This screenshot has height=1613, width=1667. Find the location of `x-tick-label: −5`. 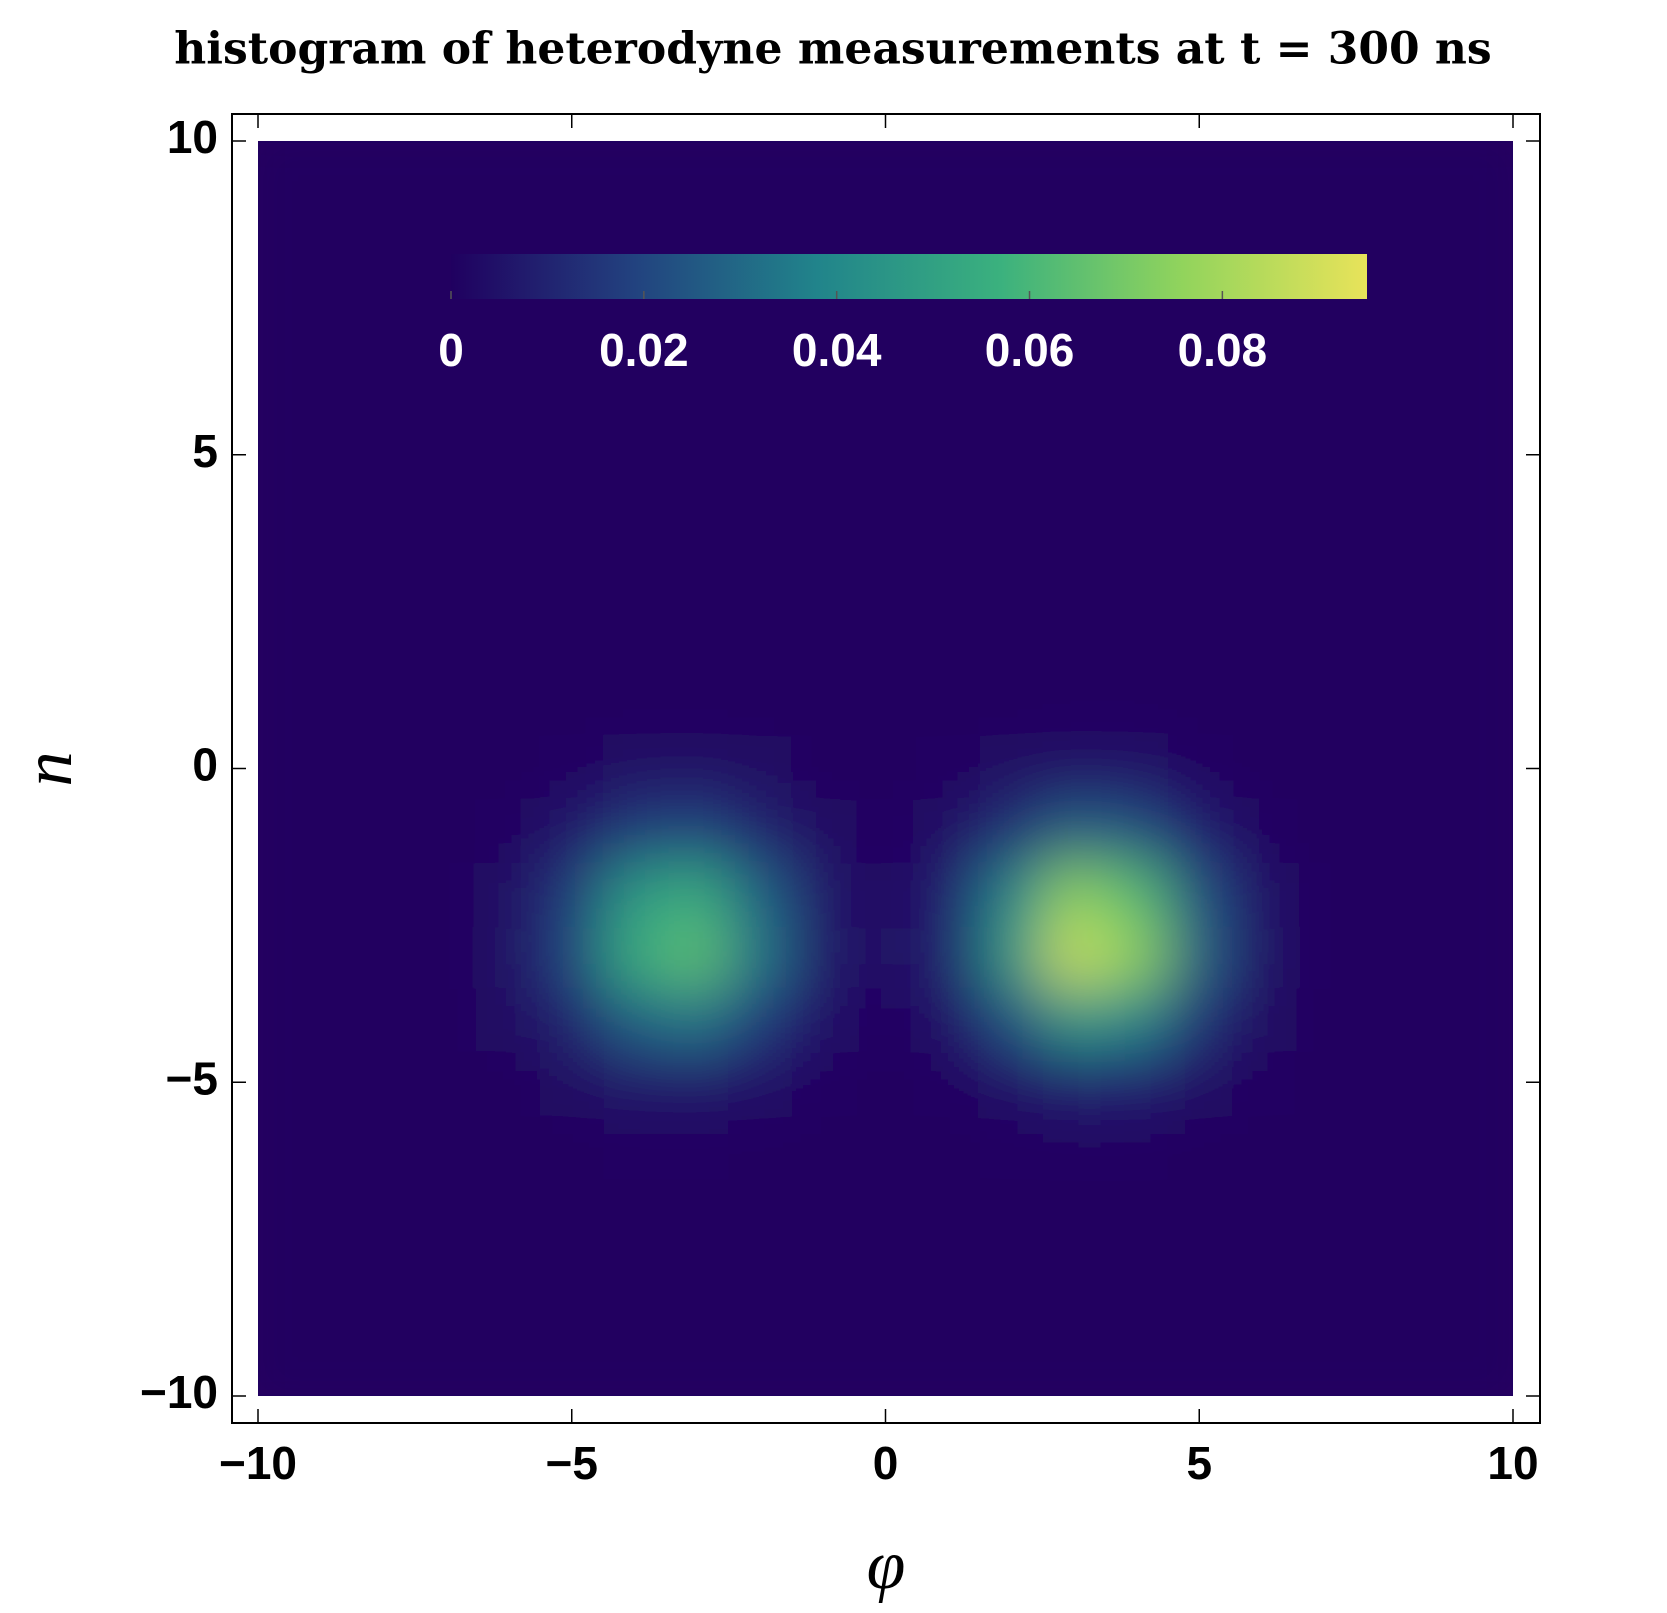

x-tick-label: −5 is located at coordinates (572, 1463).